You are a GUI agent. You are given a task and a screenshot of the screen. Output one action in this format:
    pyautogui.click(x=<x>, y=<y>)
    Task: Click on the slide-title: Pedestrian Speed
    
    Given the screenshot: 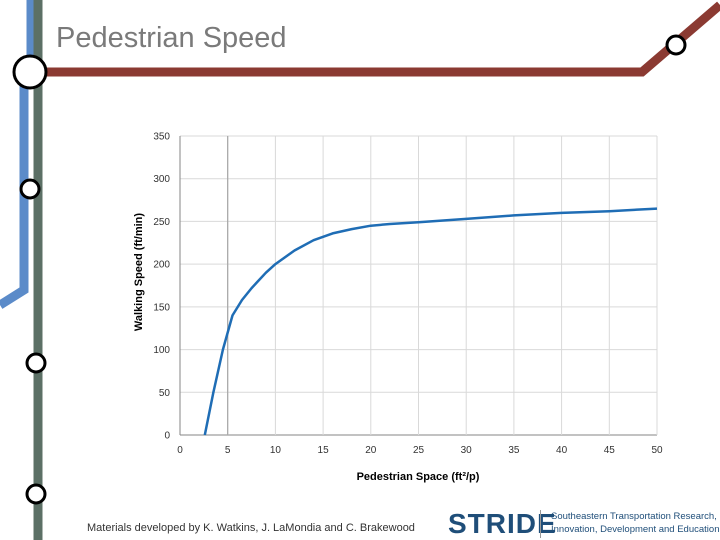 What is the action you would take?
    pyautogui.click(x=171, y=38)
    